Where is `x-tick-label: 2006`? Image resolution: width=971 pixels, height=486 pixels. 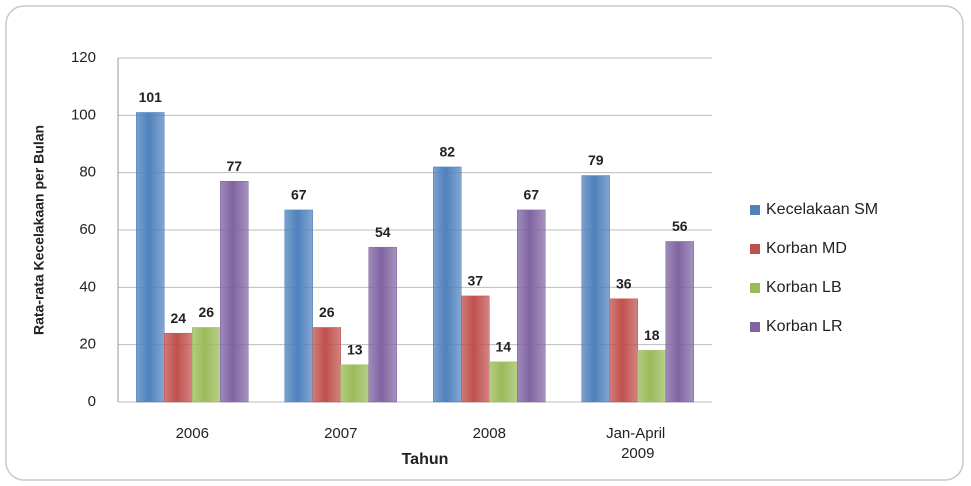 x-tick-label: 2006 is located at coordinates (192, 433).